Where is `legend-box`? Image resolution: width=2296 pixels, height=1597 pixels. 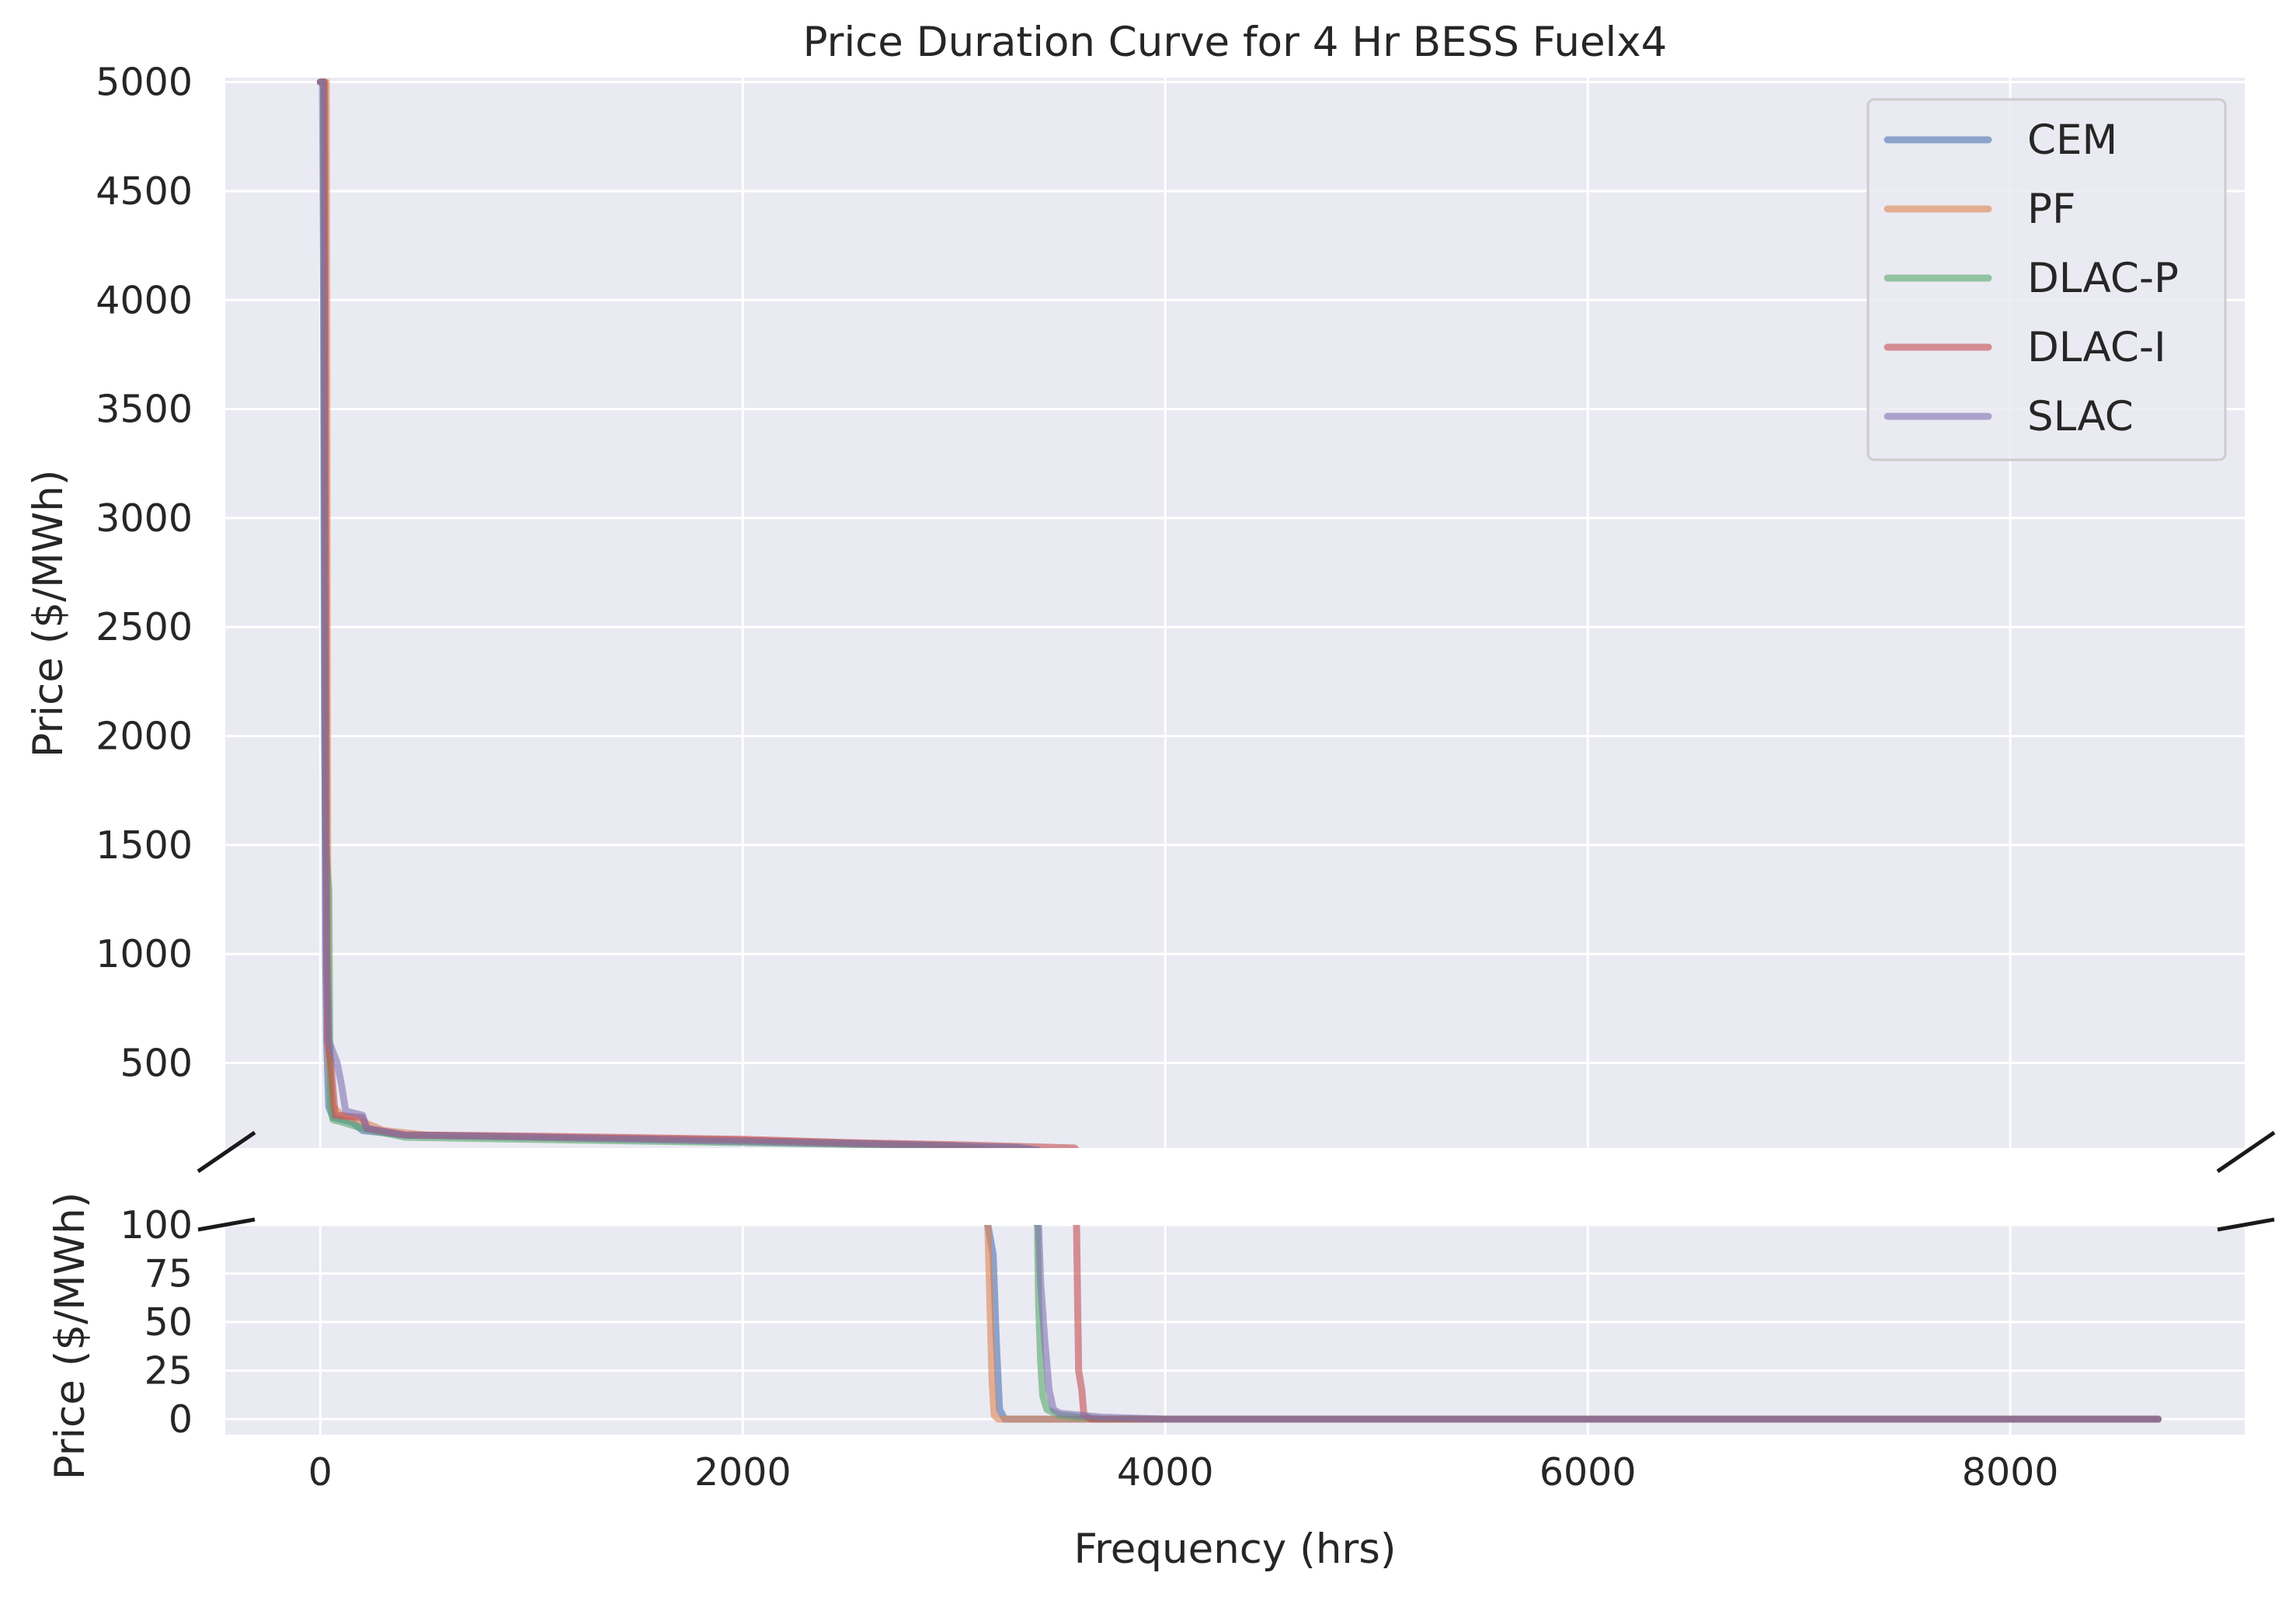 legend-box is located at coordinates (2046, 279).